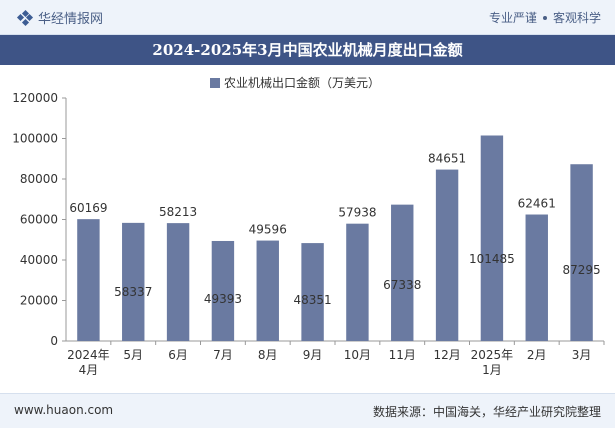 Image resolution: width=615 pixels, height=428 pixels. What do you see at coordinates (223, 355) in the screenshot?
I see `x-tick-label: 7月` at bounding box center [223, 355].